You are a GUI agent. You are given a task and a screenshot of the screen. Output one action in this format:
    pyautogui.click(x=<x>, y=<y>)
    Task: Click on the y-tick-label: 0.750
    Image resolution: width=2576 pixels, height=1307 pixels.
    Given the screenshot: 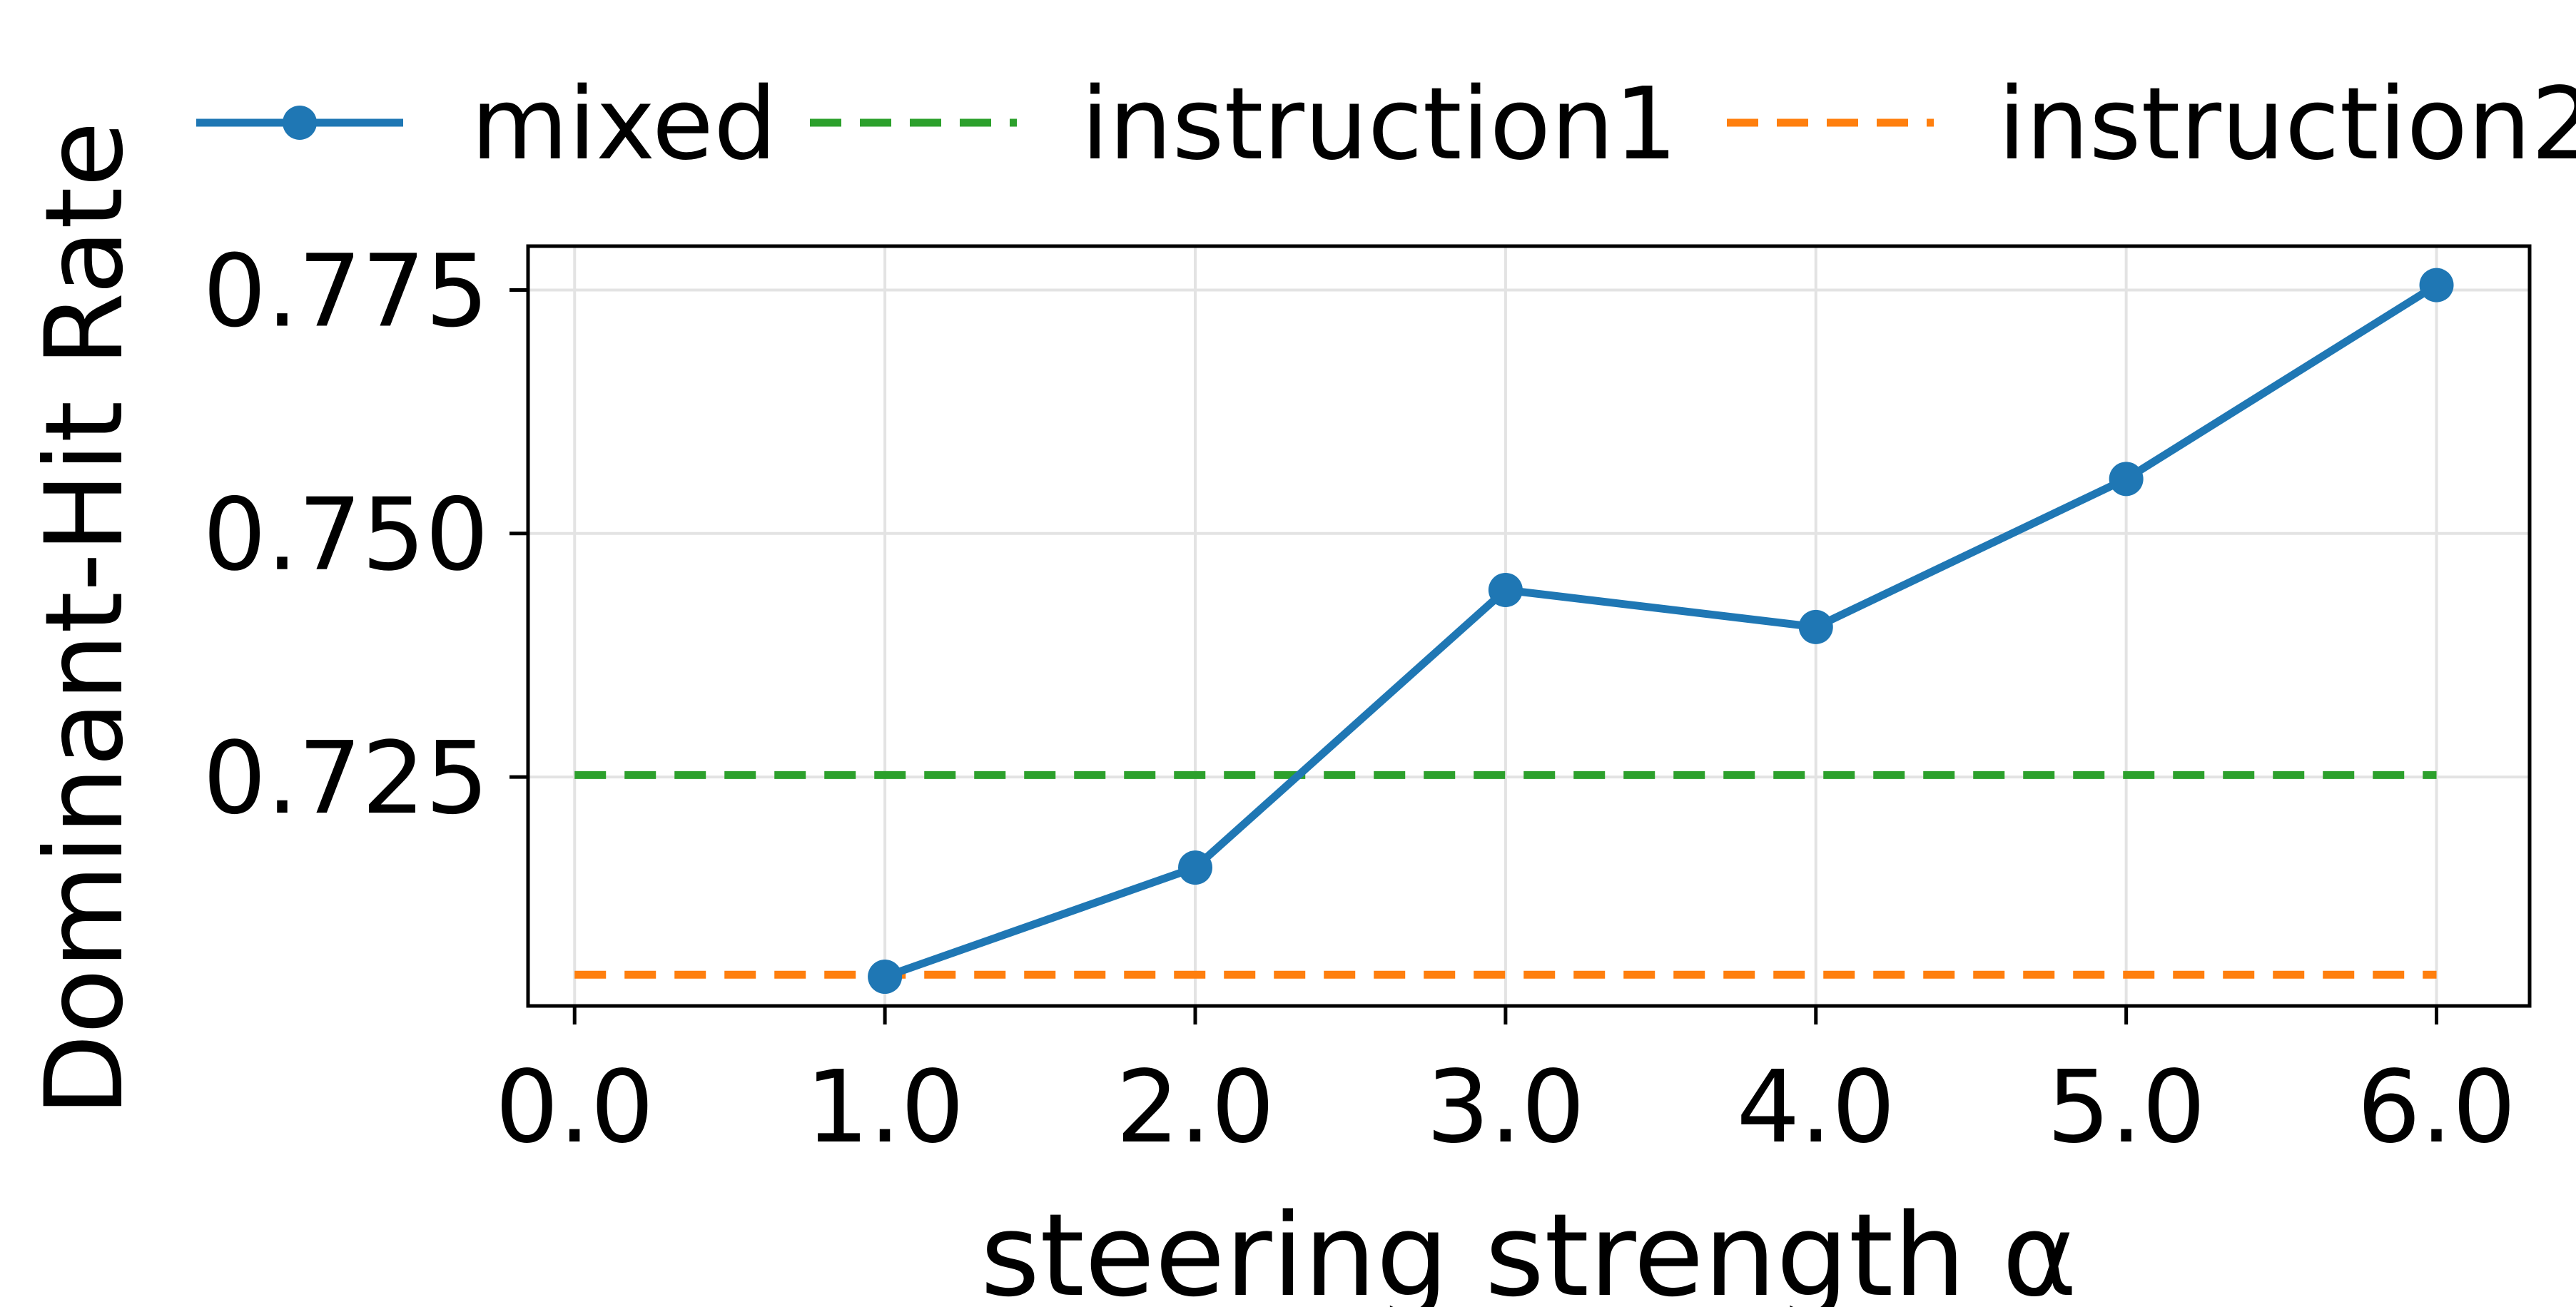 What is the action you would take?
    pyautogui.click(x=346, y=535)
    